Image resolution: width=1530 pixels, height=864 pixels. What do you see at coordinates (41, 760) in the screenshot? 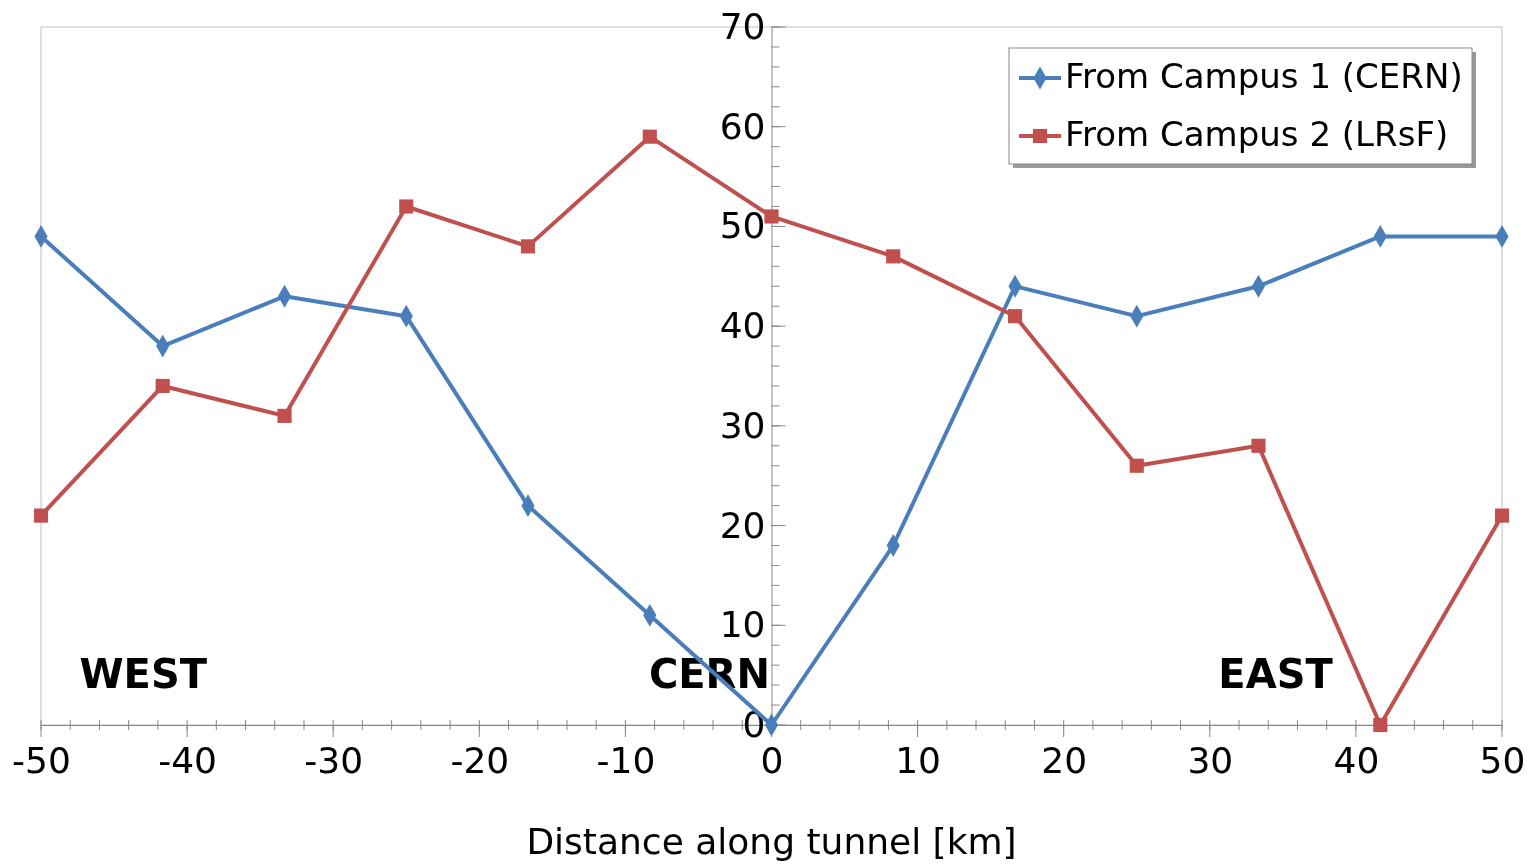
I see `x-tick-label: -50` at bounding box center [41, 760].